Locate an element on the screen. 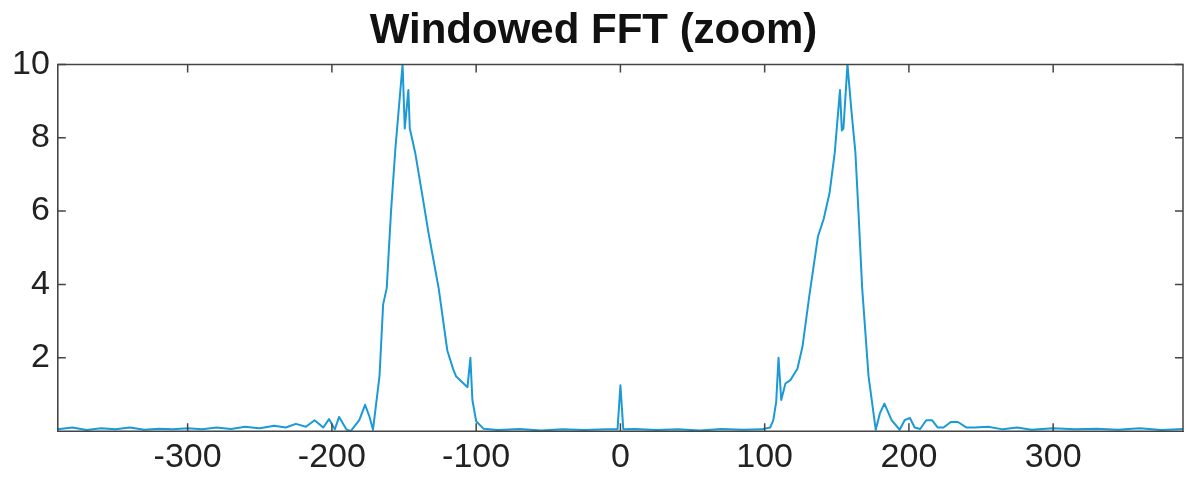 The width and height of the screenshot is (1187, 488). y-tick-label: 4 is located at coordinates (40, 281).